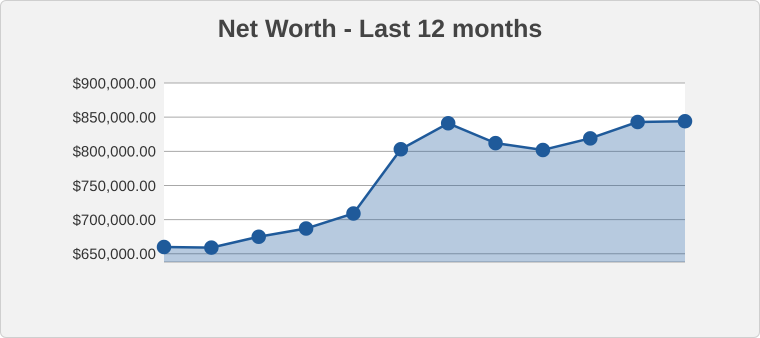 The image size is (760, 338). I want to click on chart-title: Net Worth - Last 12 months, so click(380, 29).